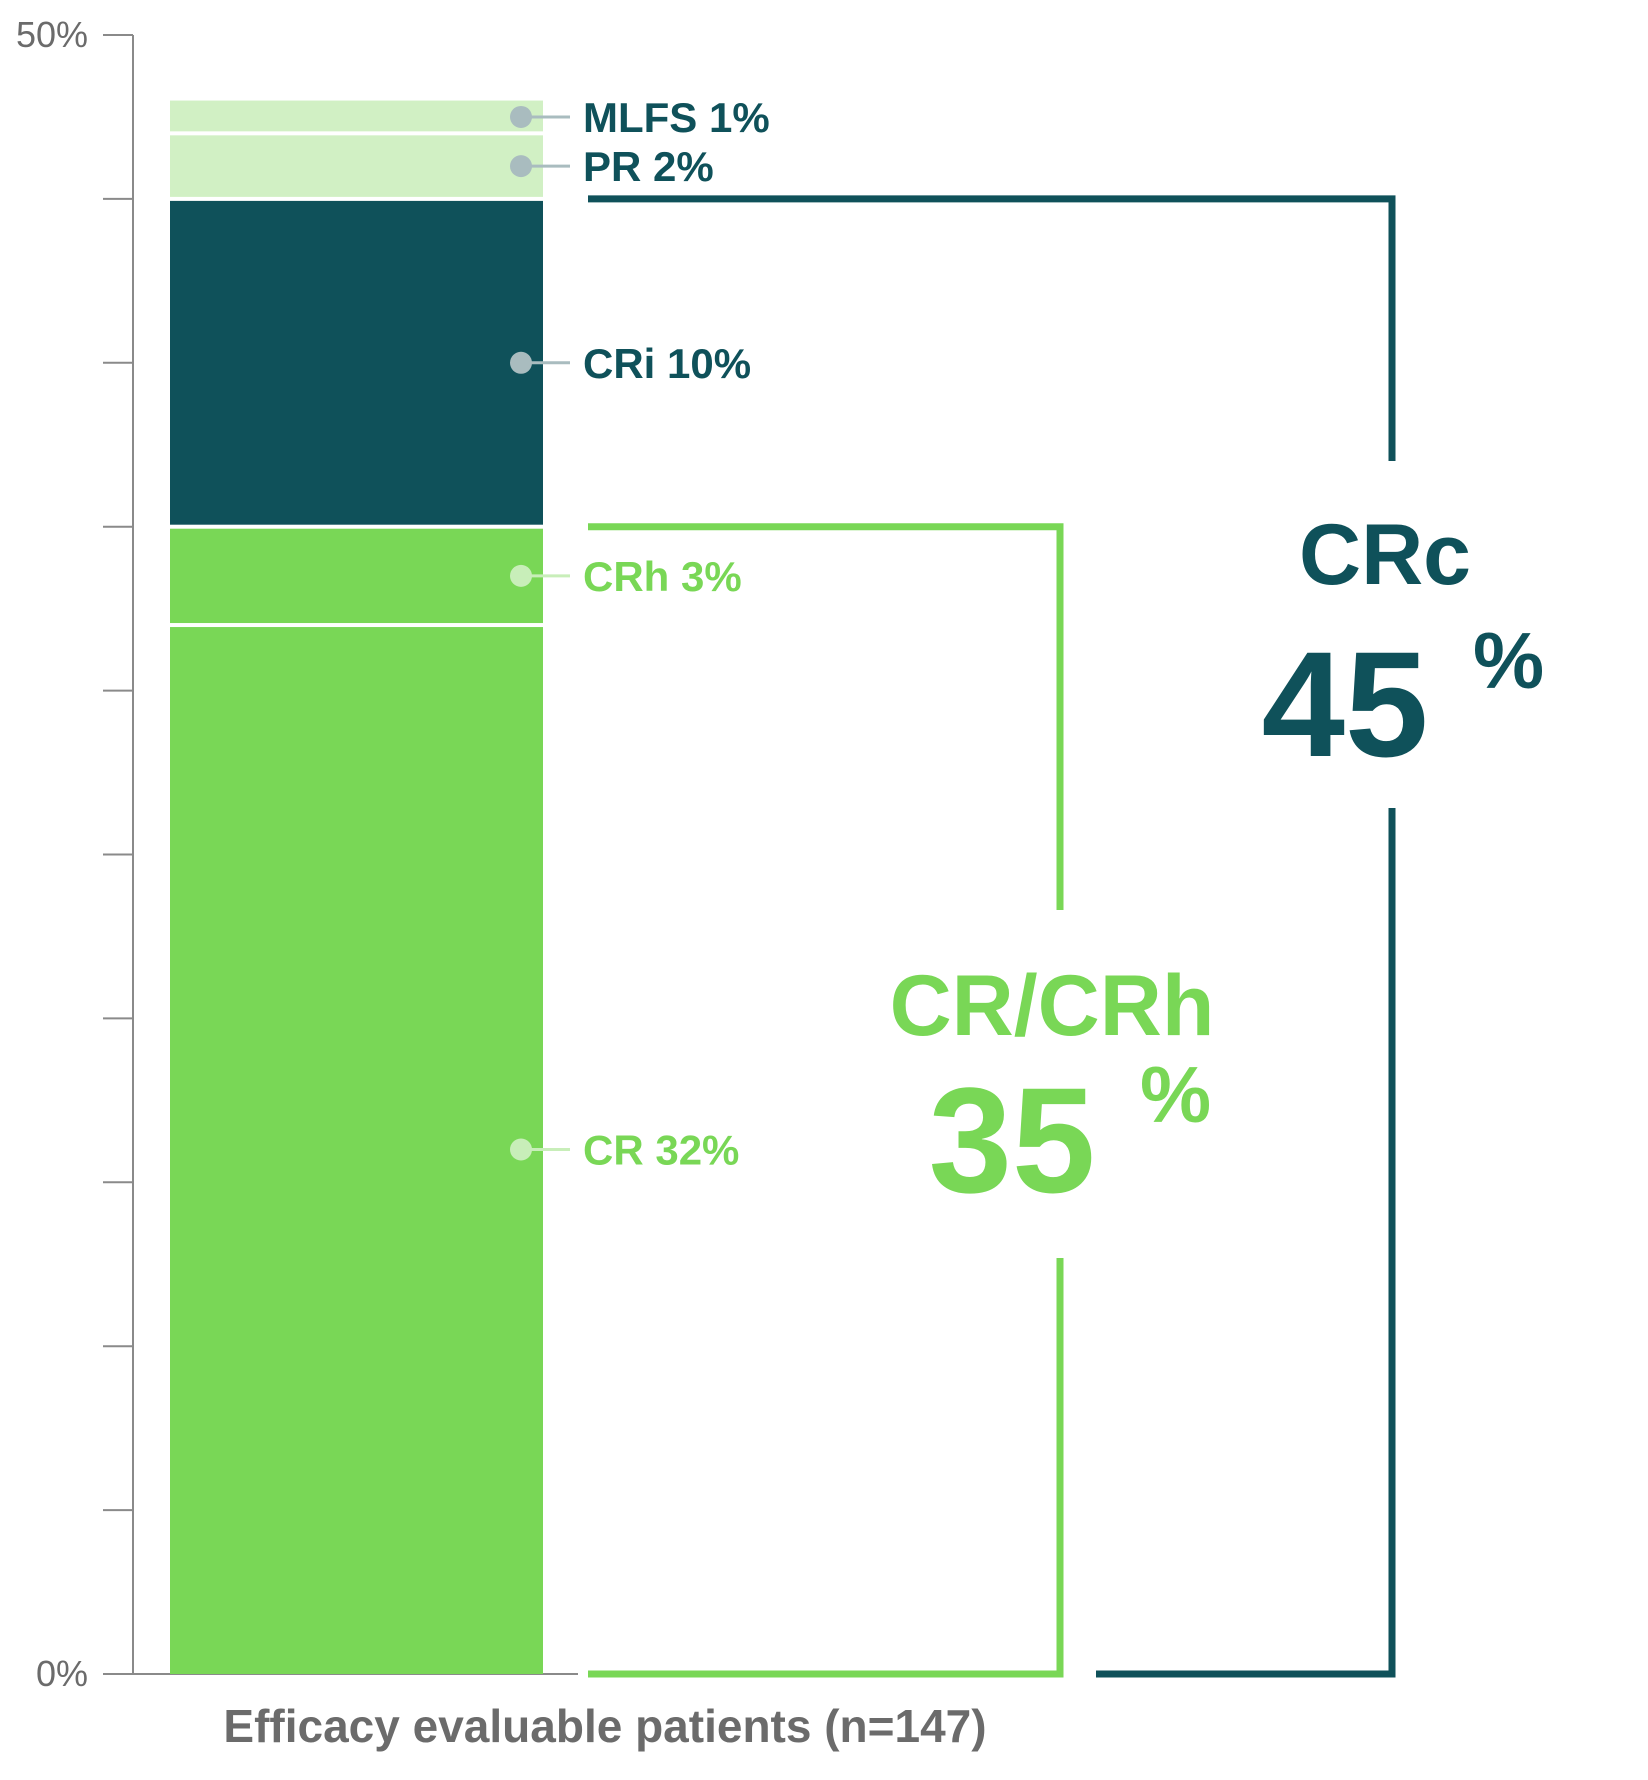 This screenshot has width=1648, height=1780. Describe the element at coordinates (676, 117) in the screenshot. I see `segment-label-mlfs: MLFS 1%` at that location.